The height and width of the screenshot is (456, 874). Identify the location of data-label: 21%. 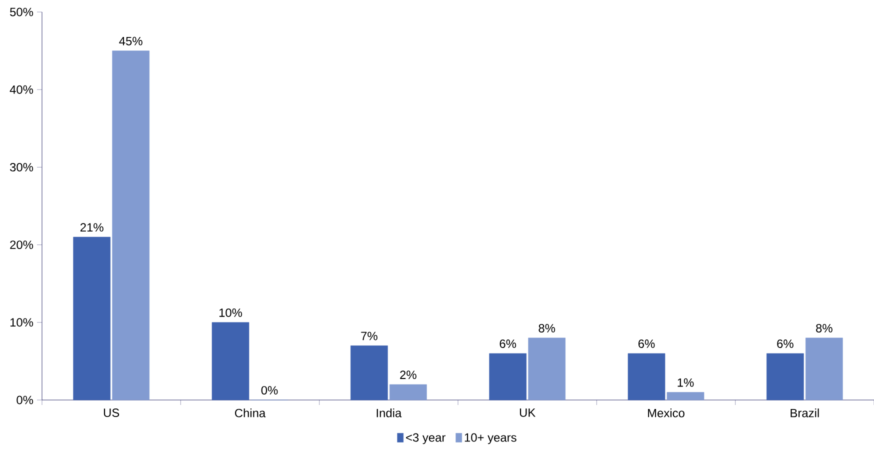
(92, 227).